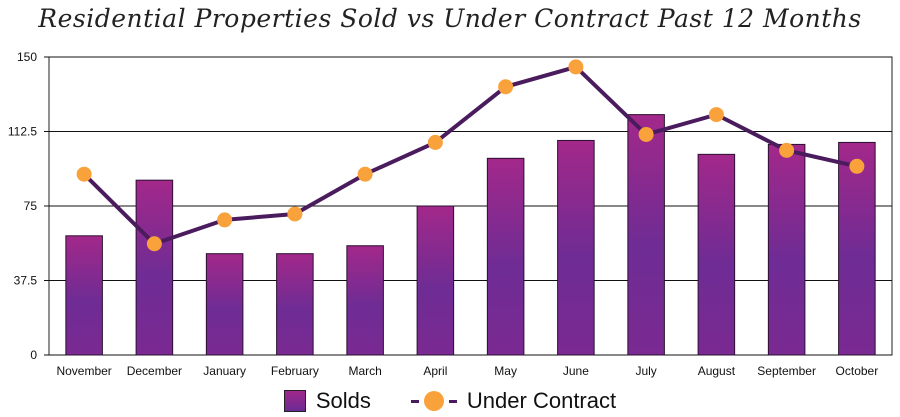  I want to click on x-tick-label: March, so click(364, 371).